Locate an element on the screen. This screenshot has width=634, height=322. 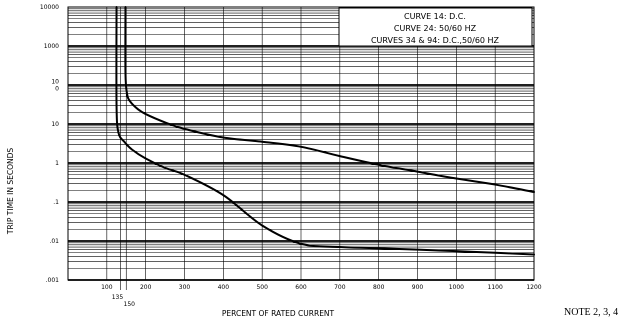
y-tick-label: .001 is located at coordinates (53, 280).